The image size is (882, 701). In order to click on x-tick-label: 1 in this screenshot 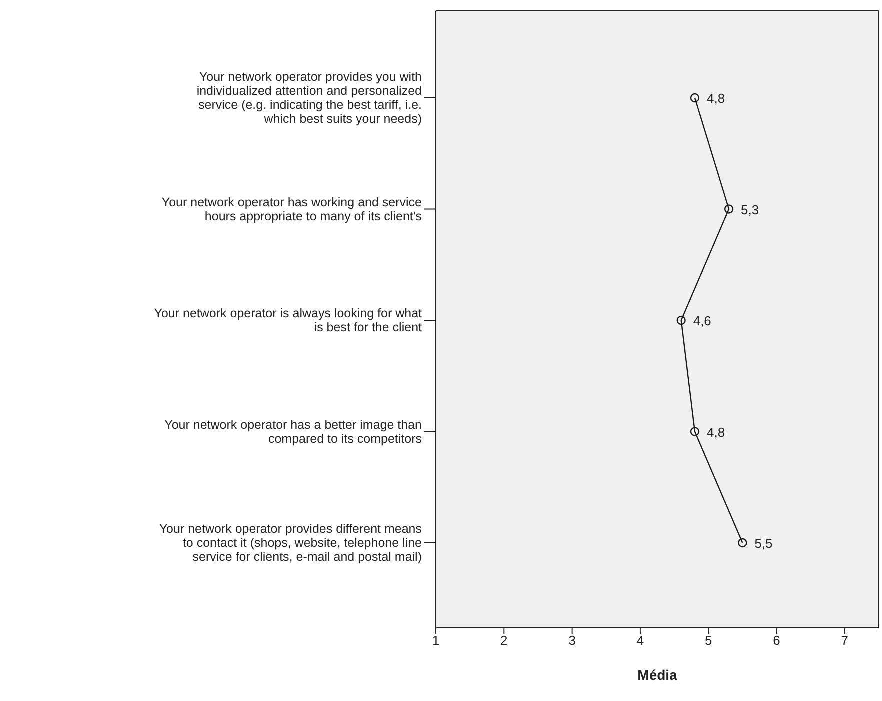, I will do `click(436, 640)`.